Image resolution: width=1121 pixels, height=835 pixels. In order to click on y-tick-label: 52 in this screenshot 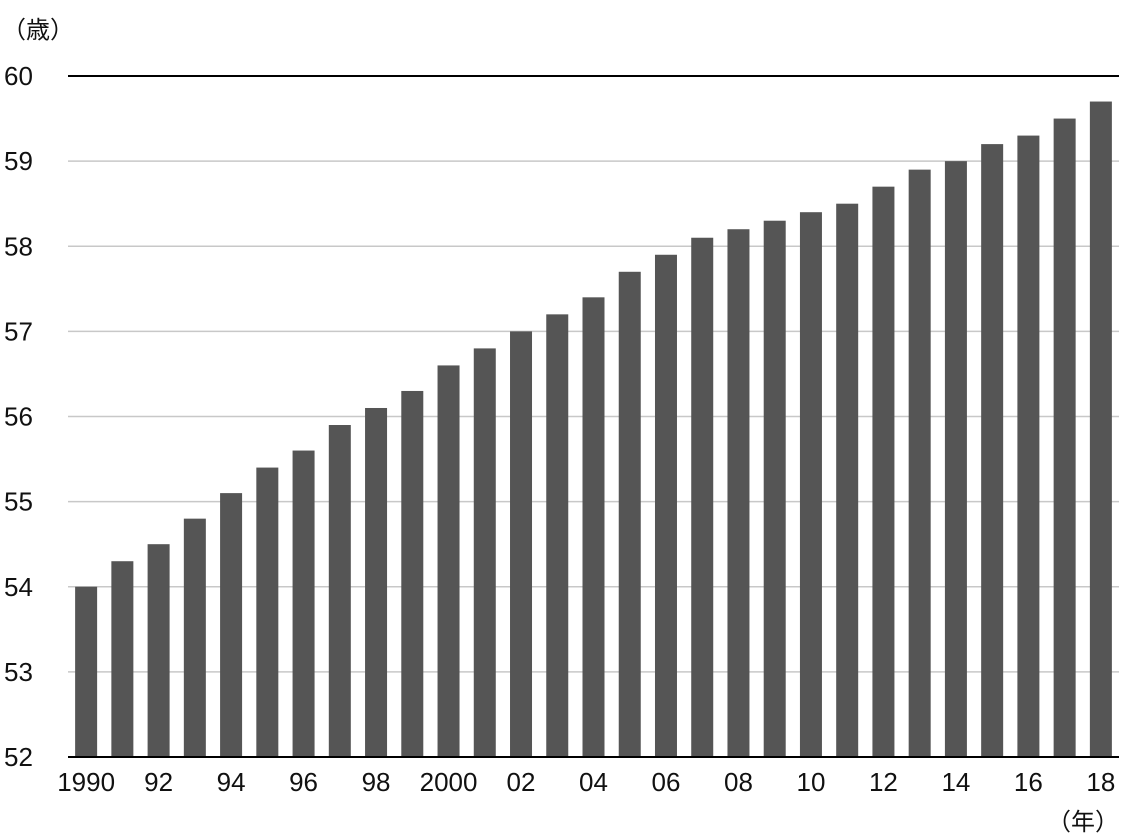, I will do `click(18, 757)`.